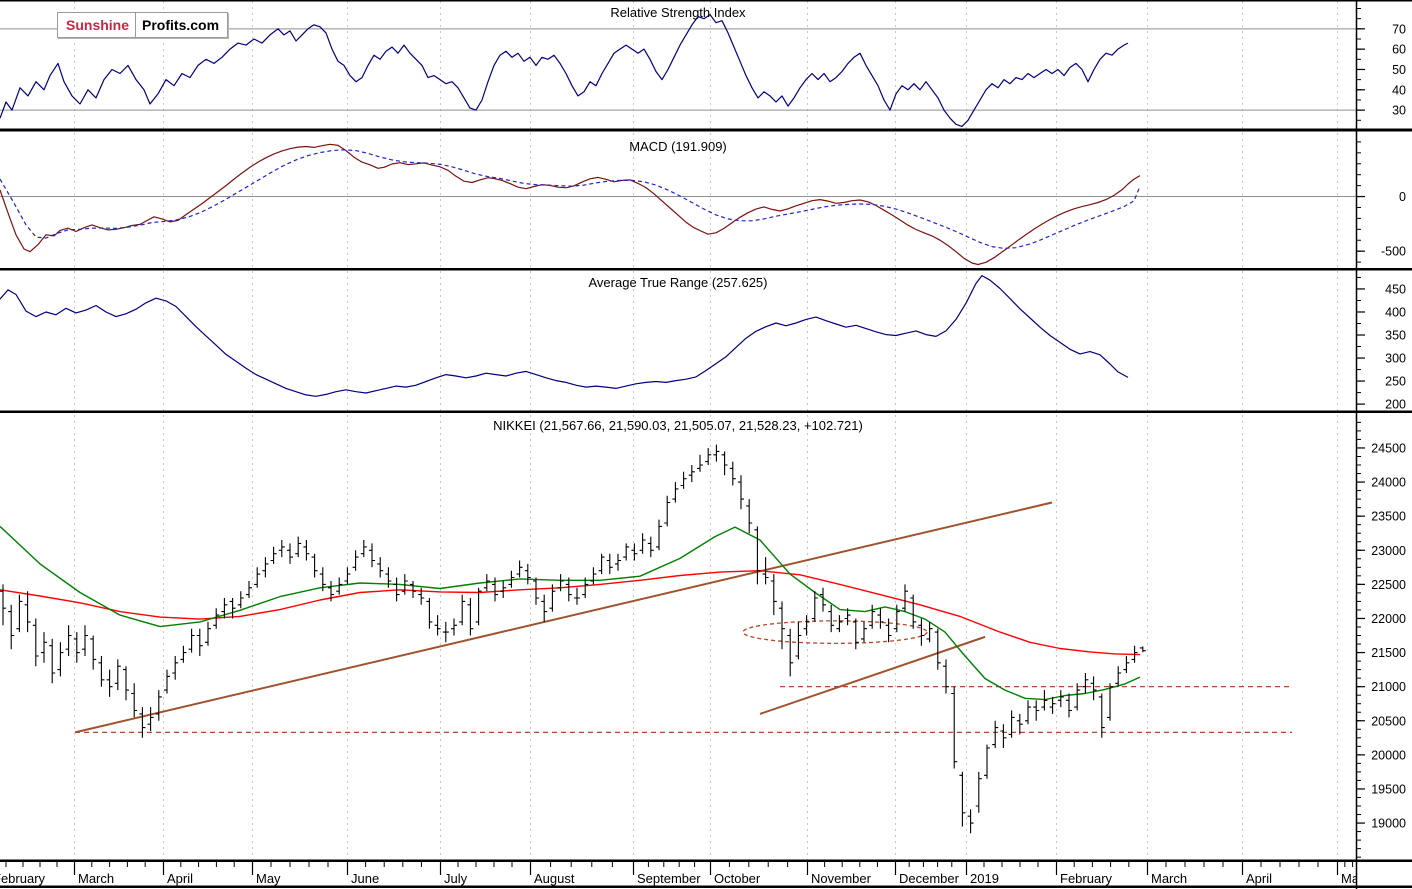 The image size is (1412, 889). I want to click on y-tick-label: 20500, so click(1388, 721).